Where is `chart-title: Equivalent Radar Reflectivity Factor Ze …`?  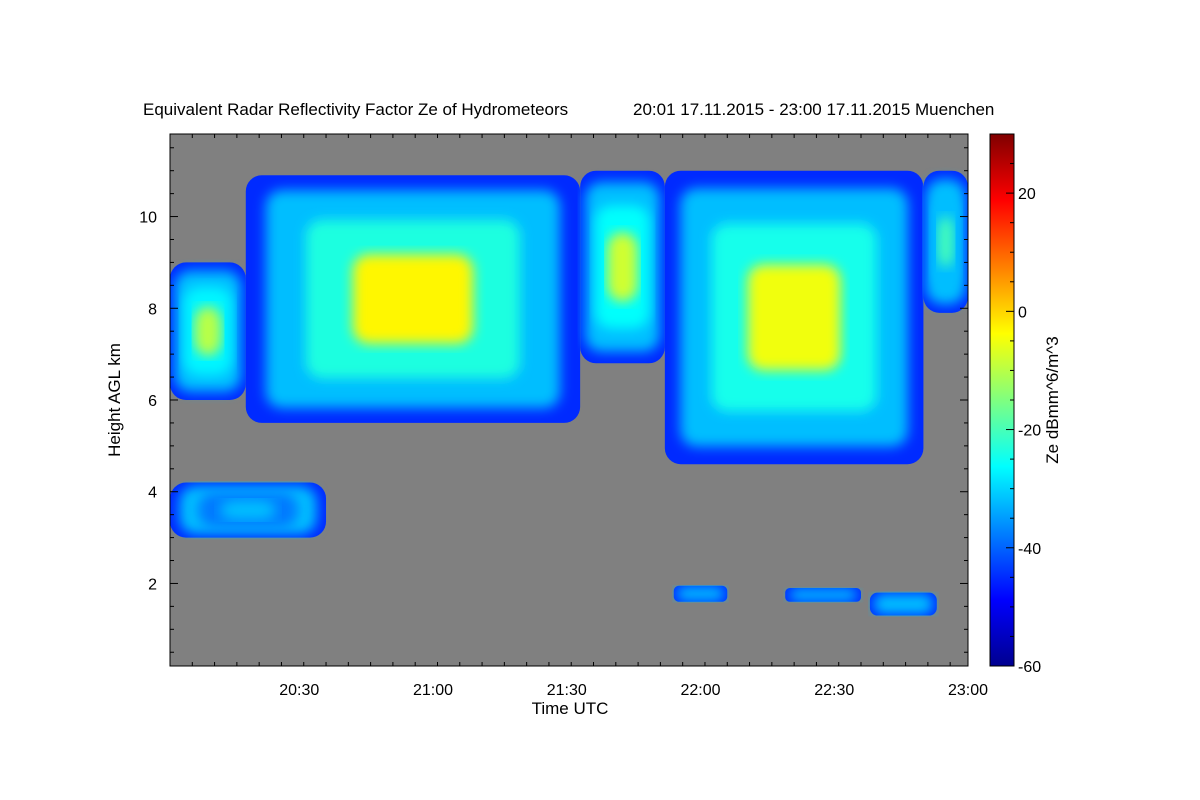
chart-title: Equivalent Radar Reflectivity Factor Ze … is located at coordinates (355, 109).